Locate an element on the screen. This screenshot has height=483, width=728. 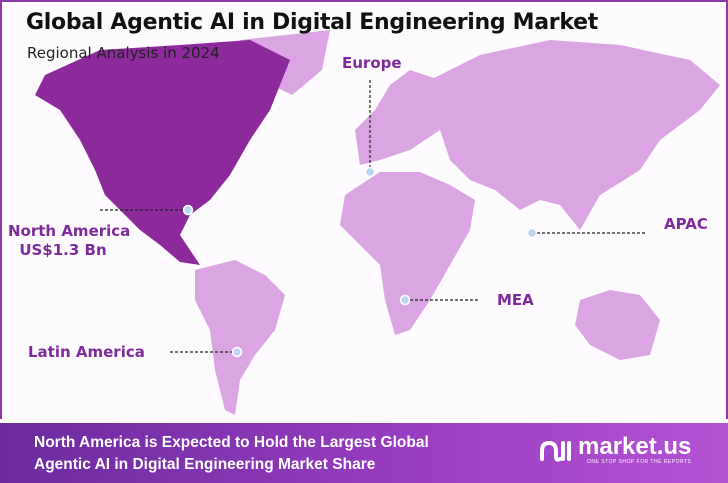
logo-tagline: ONE STOP SHOP FOR THE REPORTS is located at coordinates (639, 462).